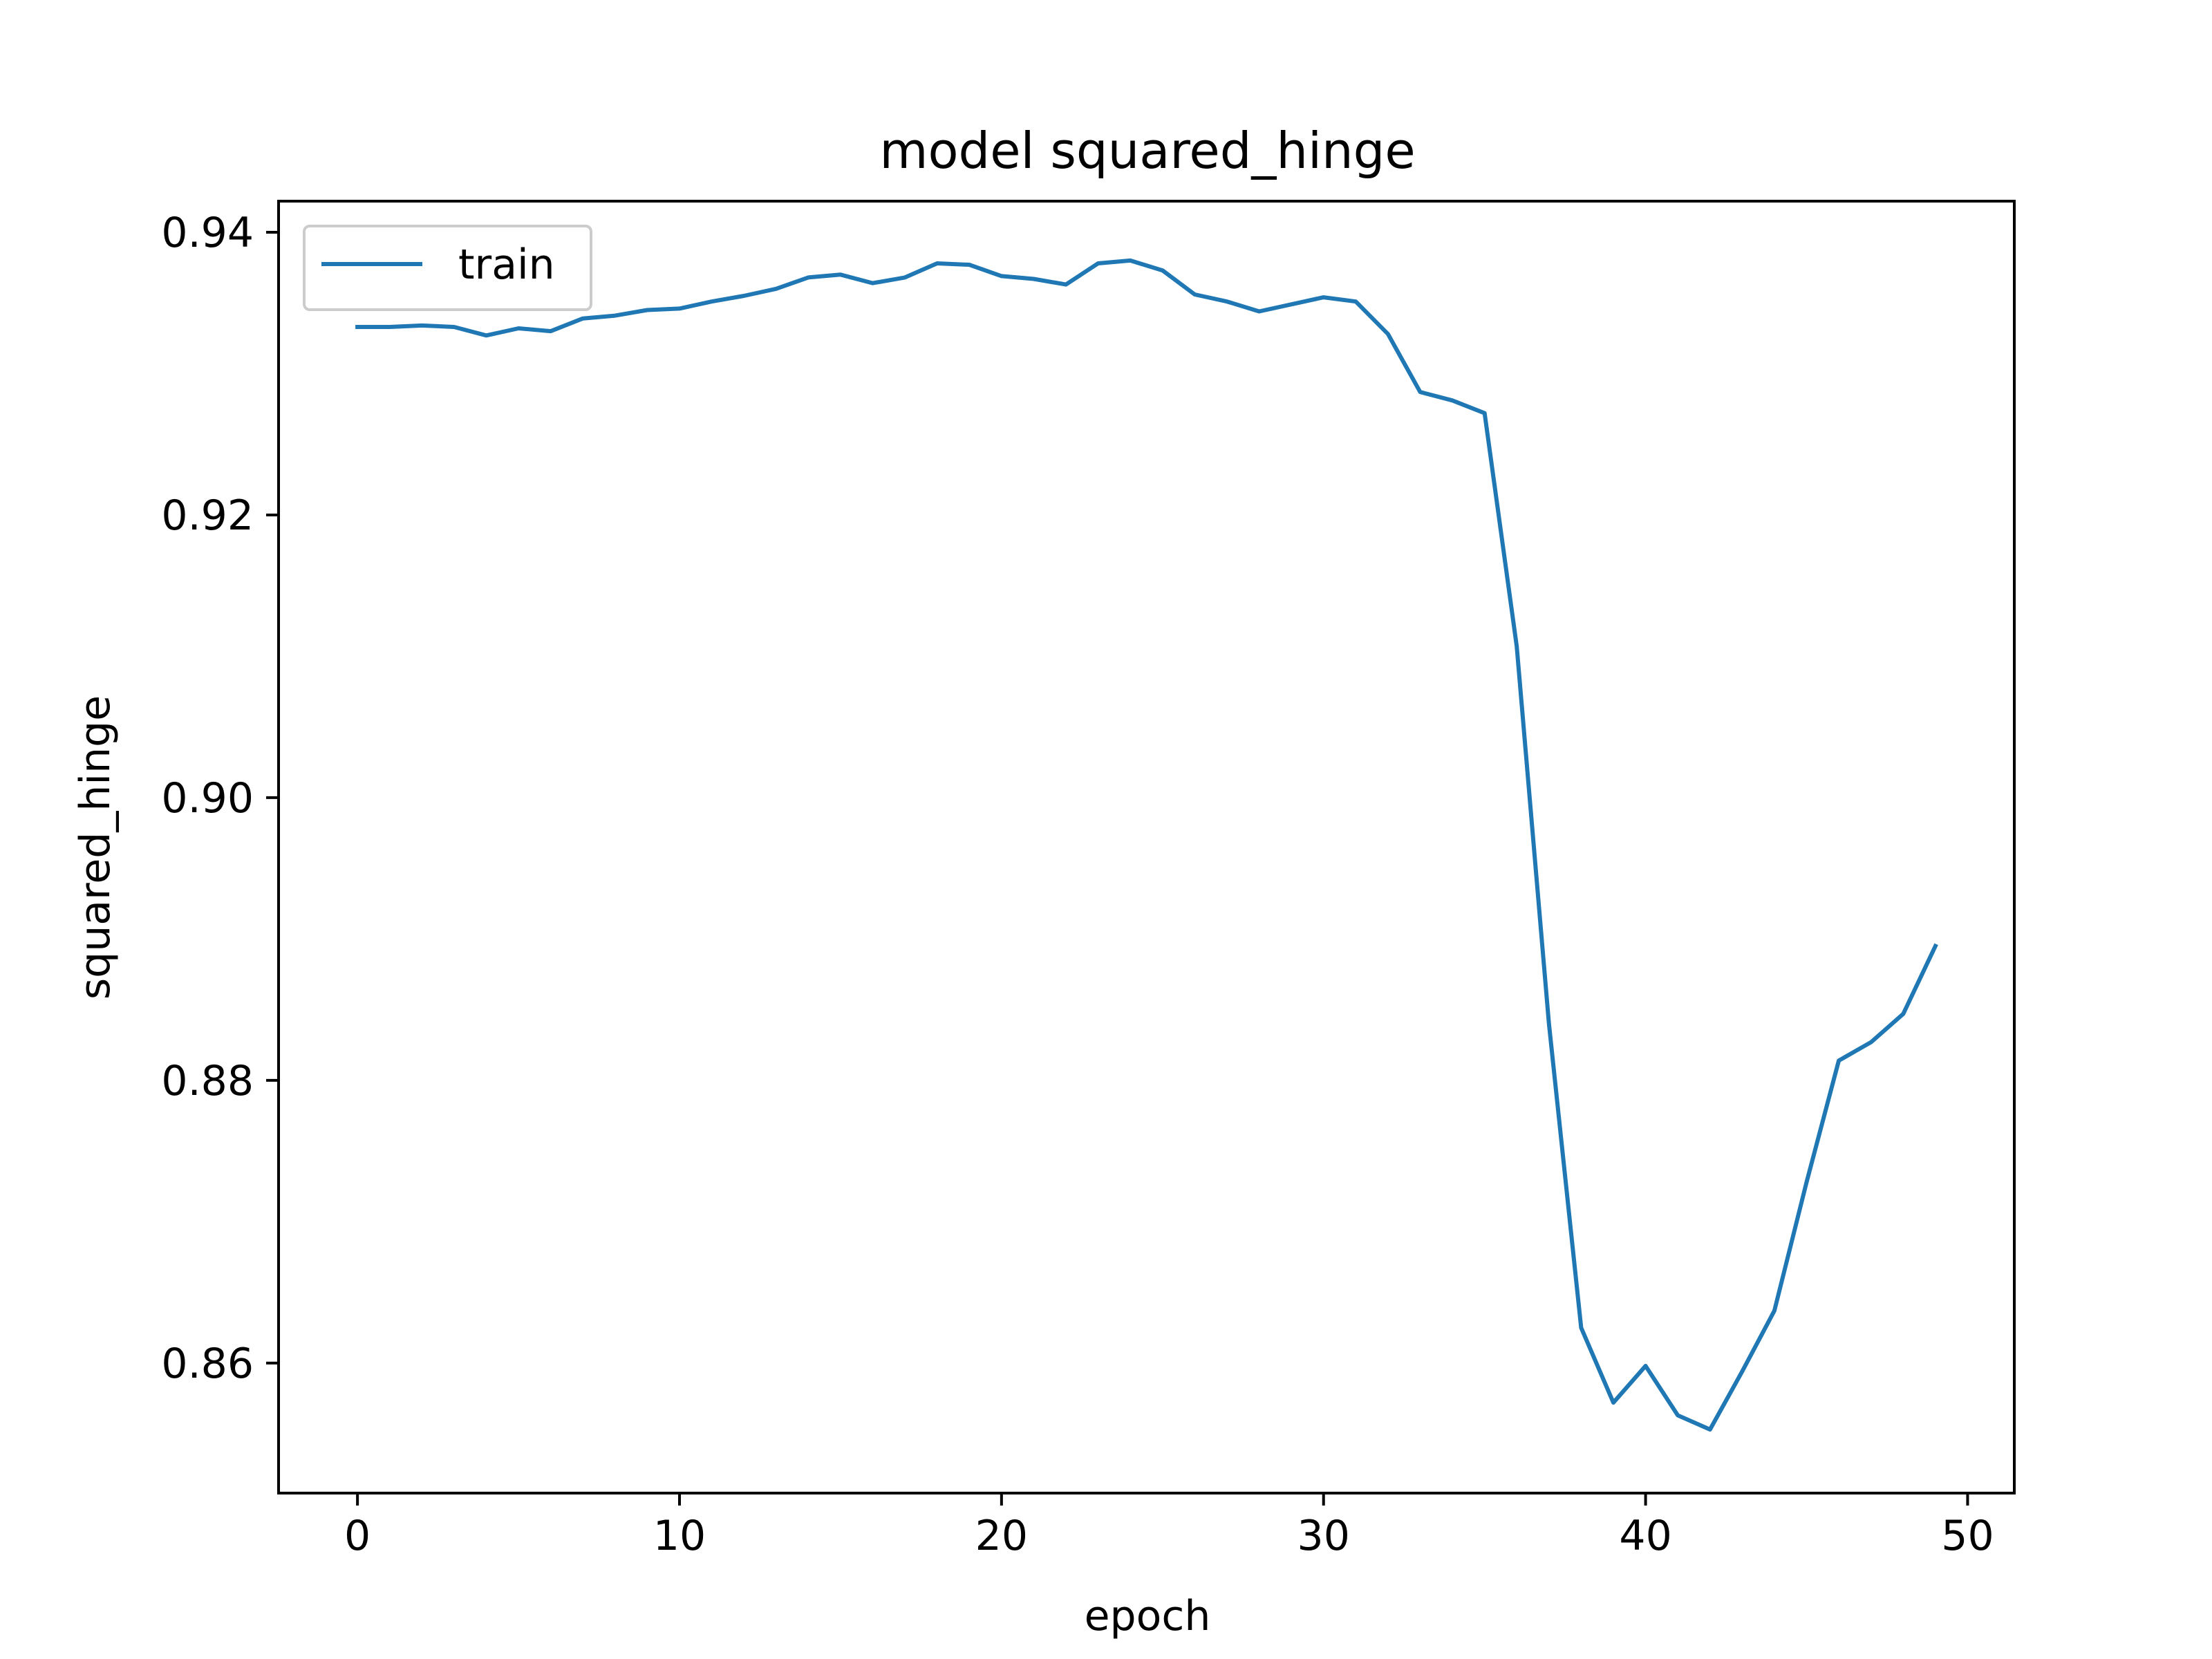 The height and width of the screenshot is (1659, 2212). I want to click on y-tick-label: 0.86, so click(208, 1364).